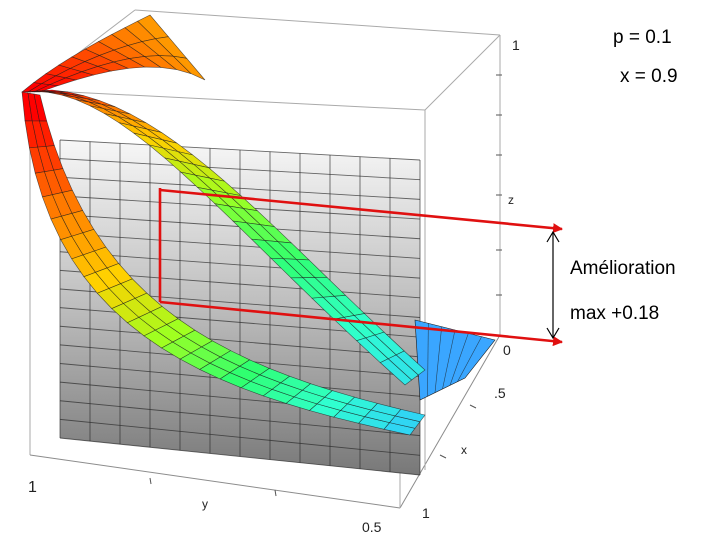  What do you see at coordinates (372, 527) in the screenshot?
I see `y-axis-tick-mid: 0.5` at bounding box center [372, 527].